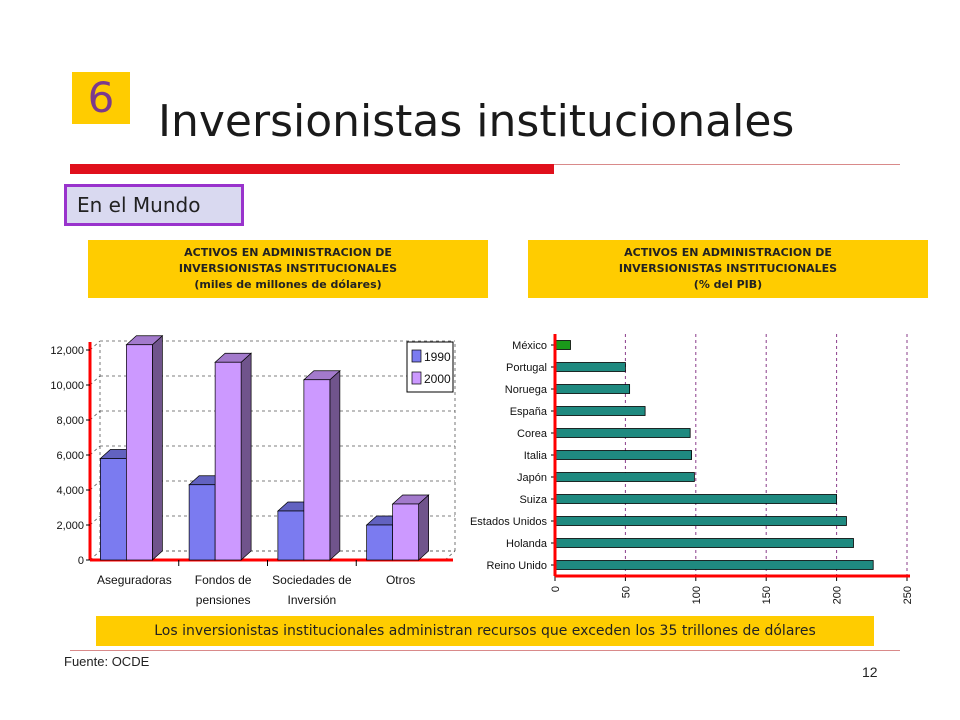  Describe the element at coordinates (870, 672) in the screenshot. I see `page-number: 12` at that location.